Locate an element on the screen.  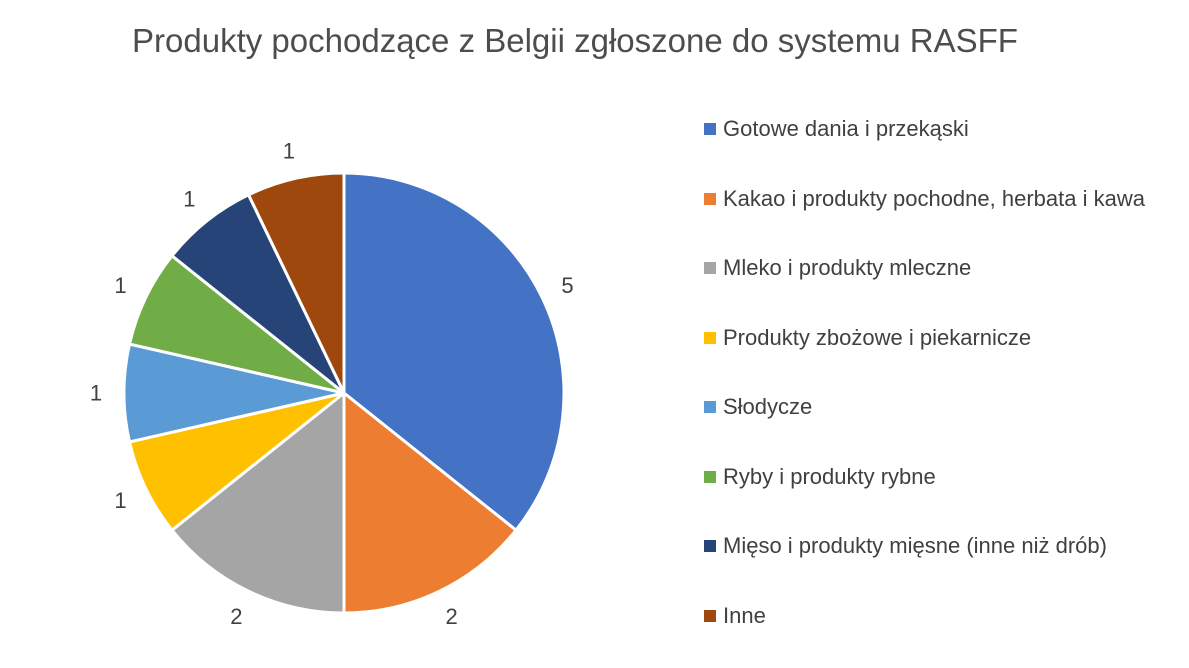
legend-label: Gotowe dania i przekąski is located at coordinates (846, 129).